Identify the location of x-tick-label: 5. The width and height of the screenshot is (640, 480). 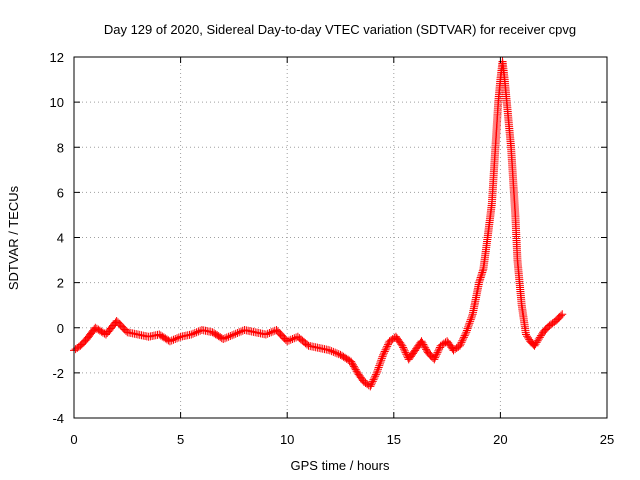
(180, 439).